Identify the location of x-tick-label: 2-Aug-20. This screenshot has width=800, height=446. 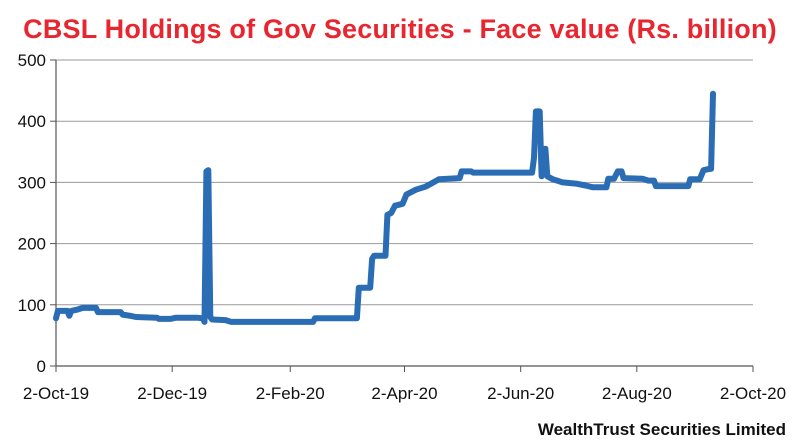
(637, 393).